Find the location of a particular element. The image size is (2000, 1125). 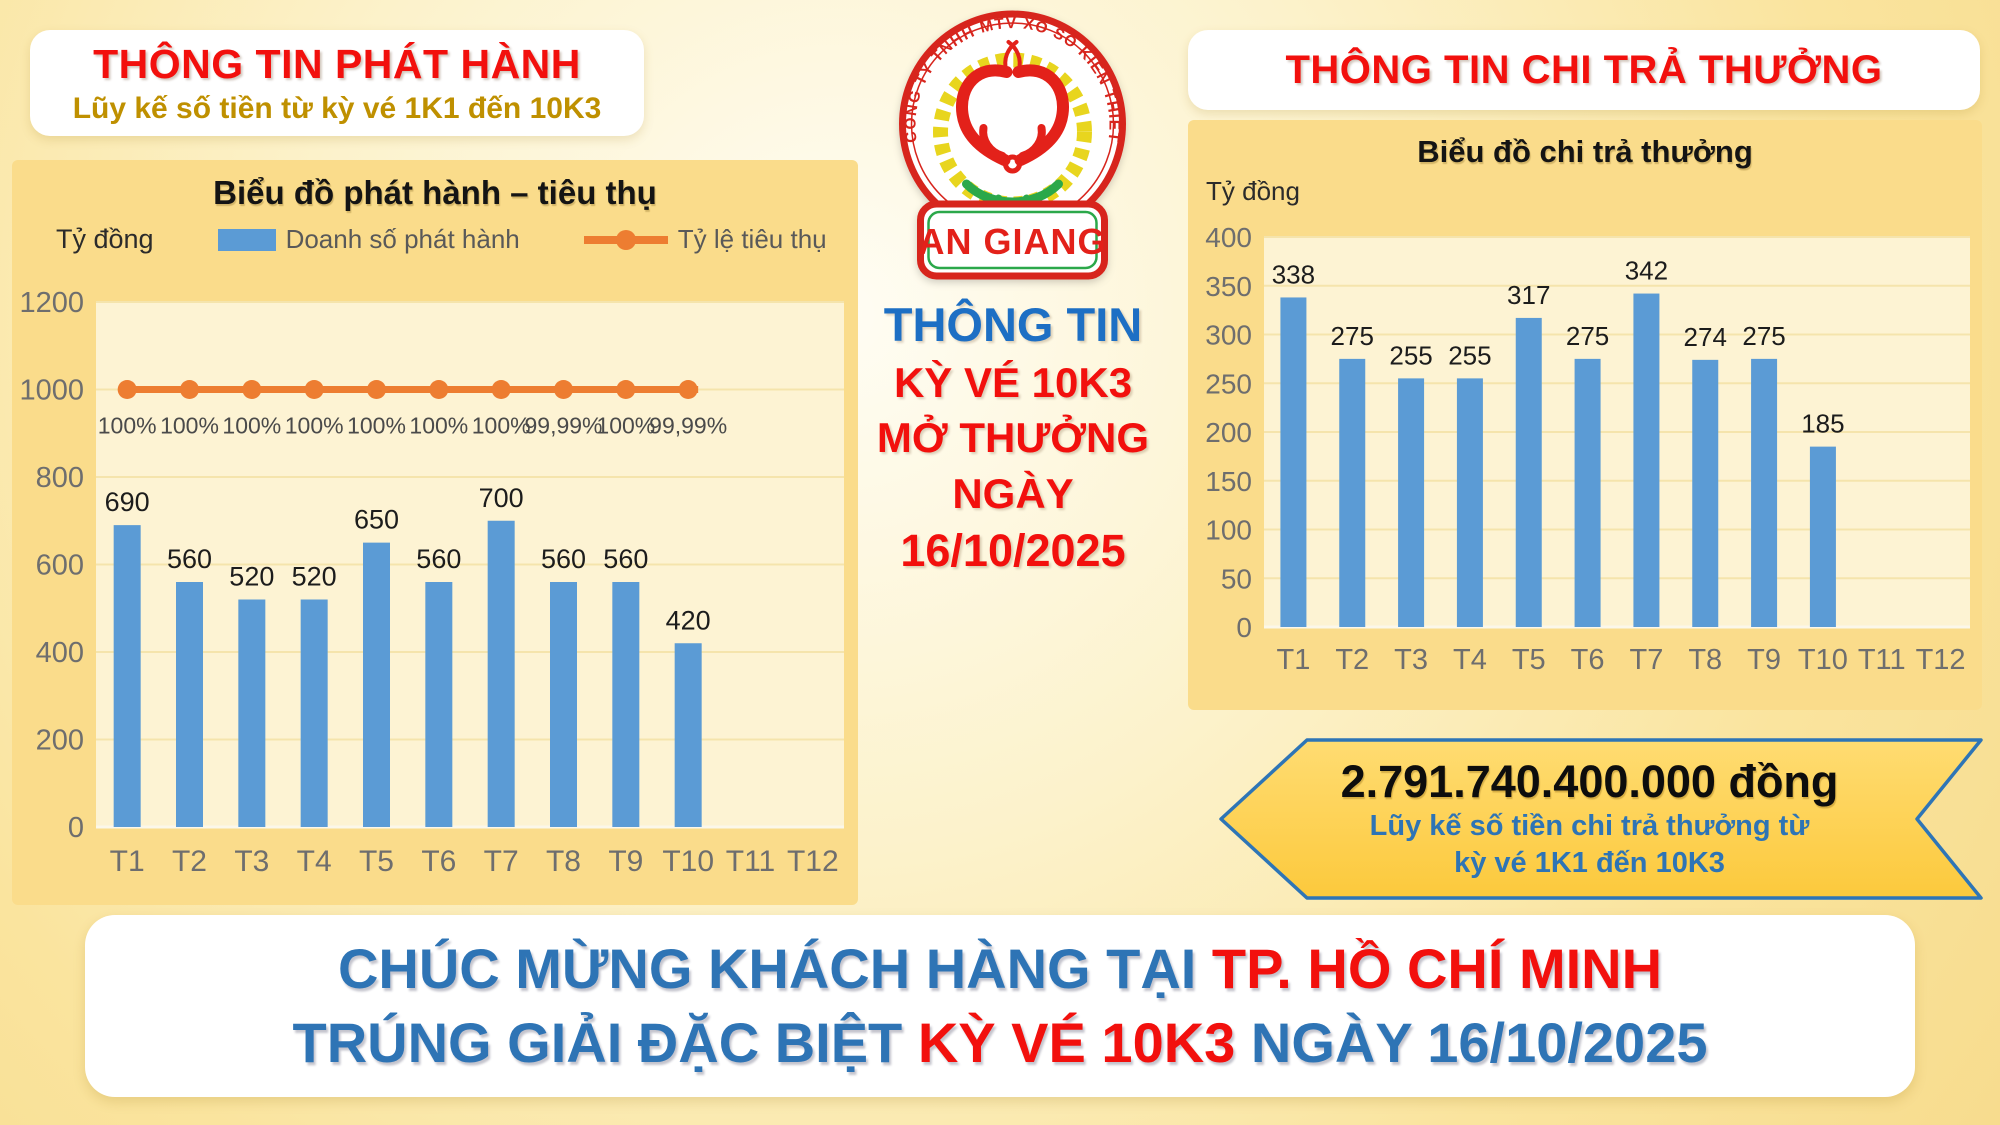

draw-info-day-word: NGÀY is located at coordinates (1013, 493).